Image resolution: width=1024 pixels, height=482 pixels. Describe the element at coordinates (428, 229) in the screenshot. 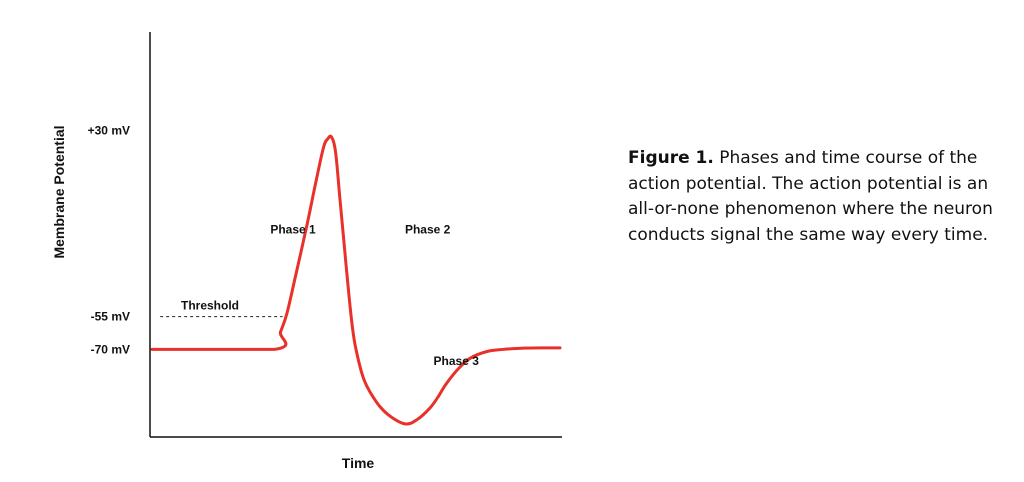

I see `phase-label: Phase 2` at that location.